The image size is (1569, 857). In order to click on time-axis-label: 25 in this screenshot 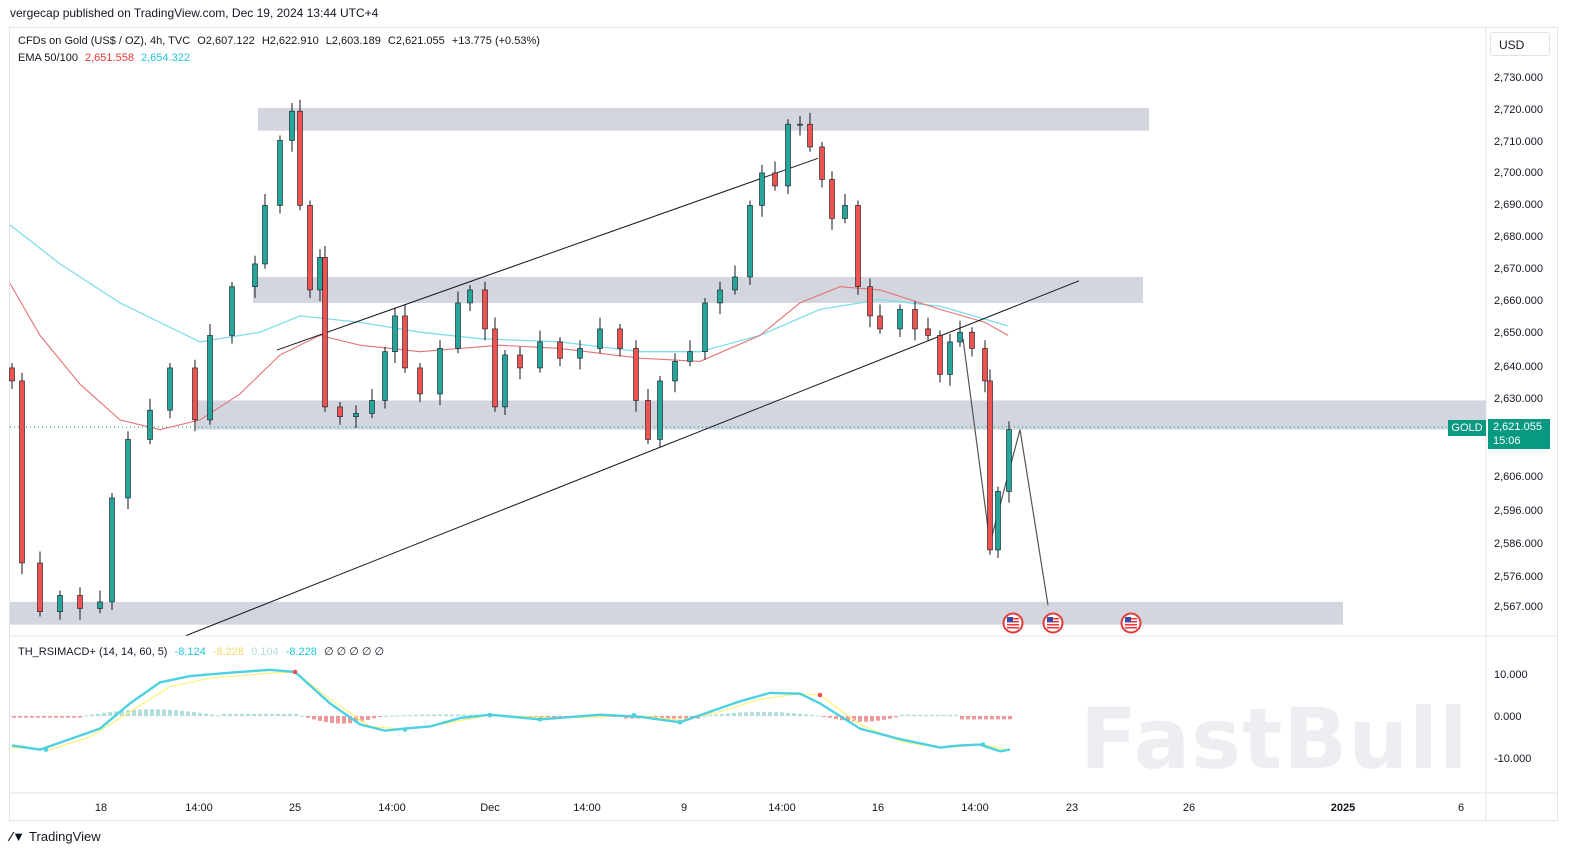, I will do `click(295, 808)`.